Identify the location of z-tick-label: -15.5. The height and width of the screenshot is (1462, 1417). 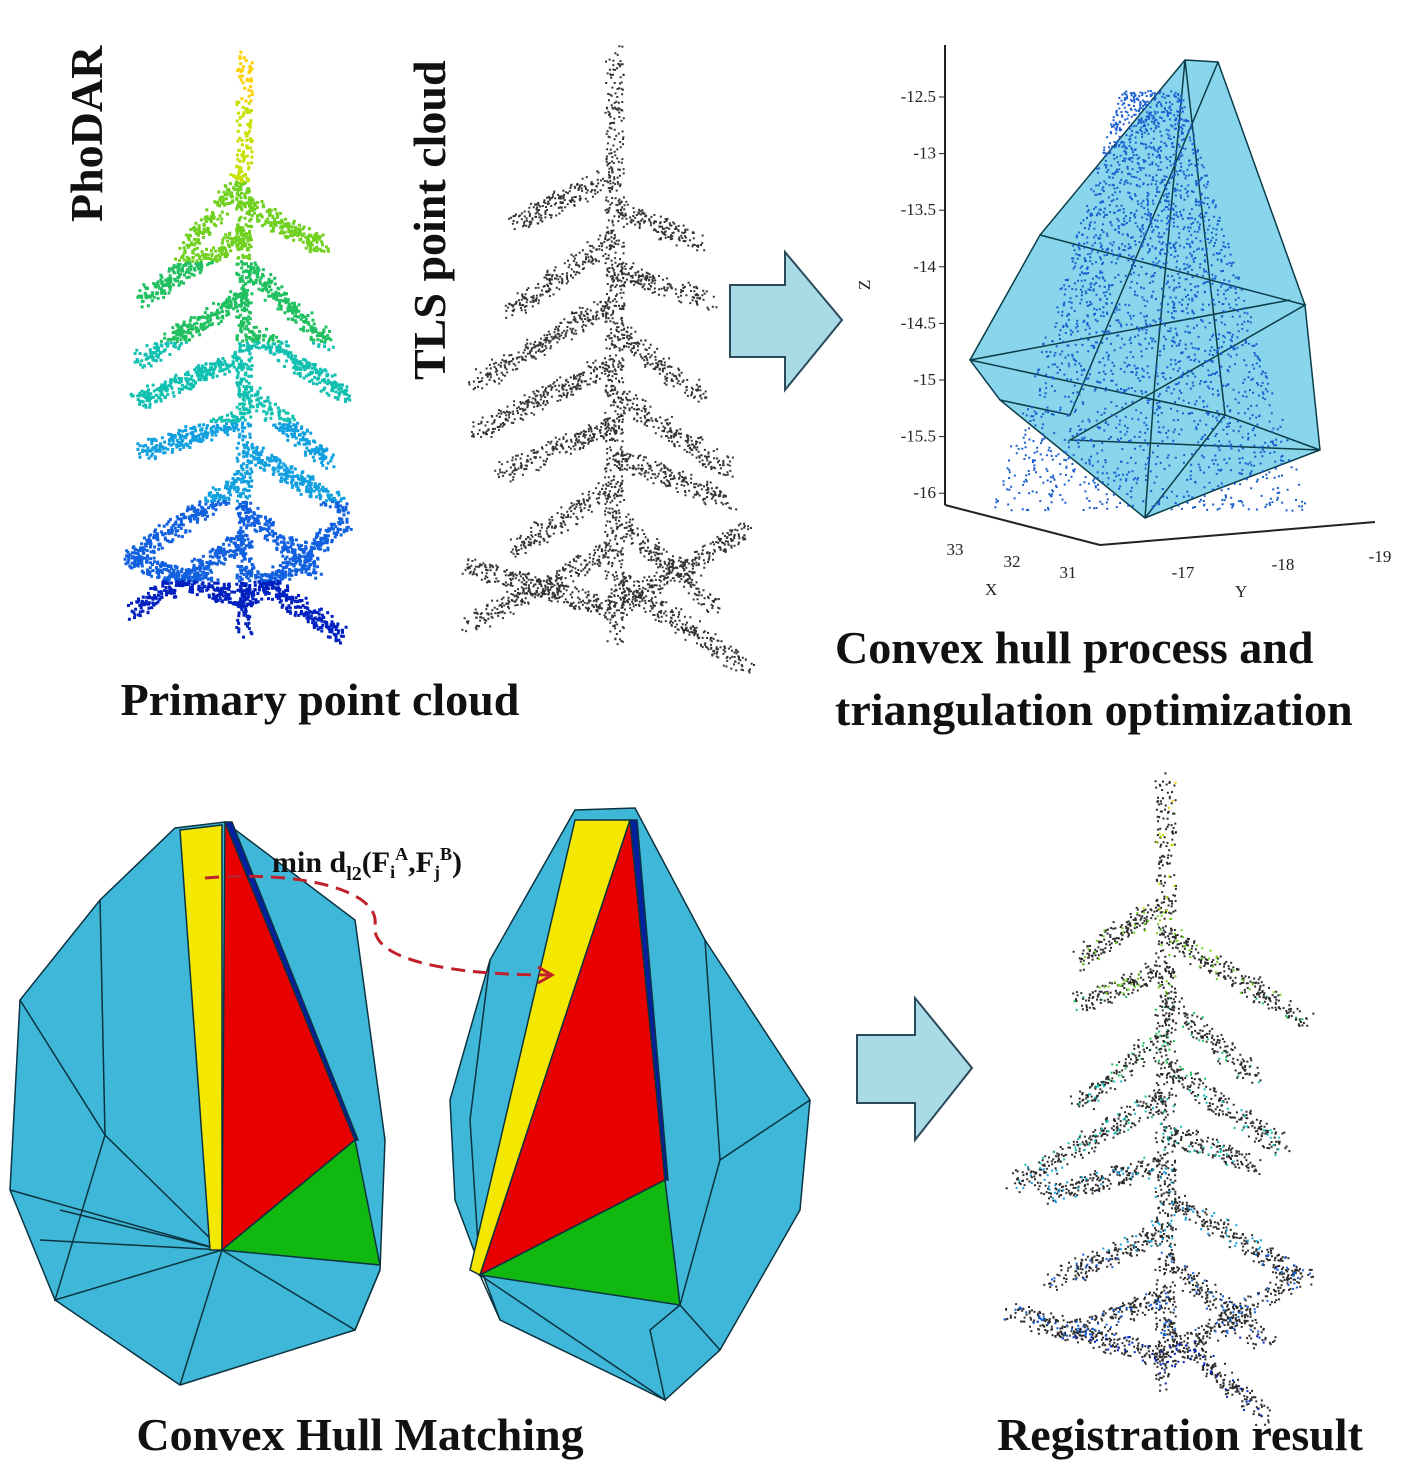
(918, 436).